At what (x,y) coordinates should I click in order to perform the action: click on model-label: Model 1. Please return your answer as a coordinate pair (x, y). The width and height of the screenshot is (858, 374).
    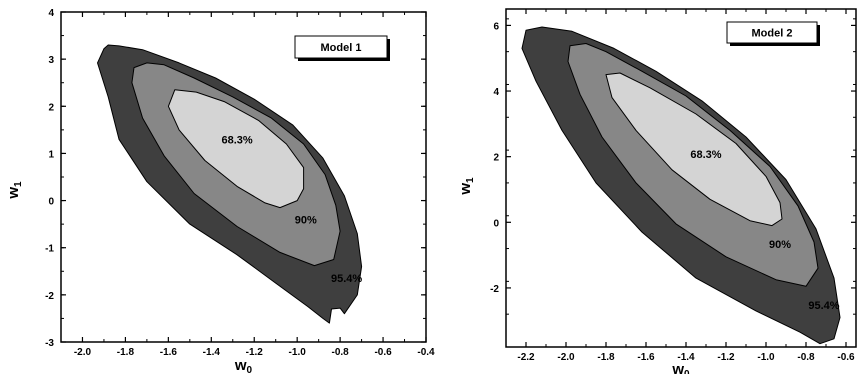
    Looking at the image, I should click on (341, 48).